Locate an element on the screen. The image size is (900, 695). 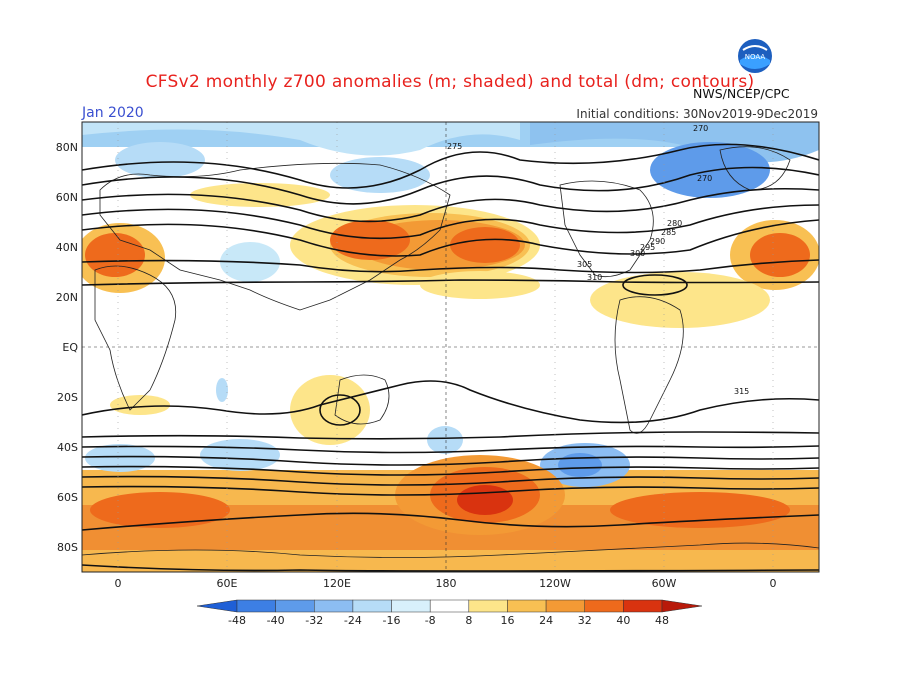
colorbar-tick-label: 40 is located at coordinates (623, 620).